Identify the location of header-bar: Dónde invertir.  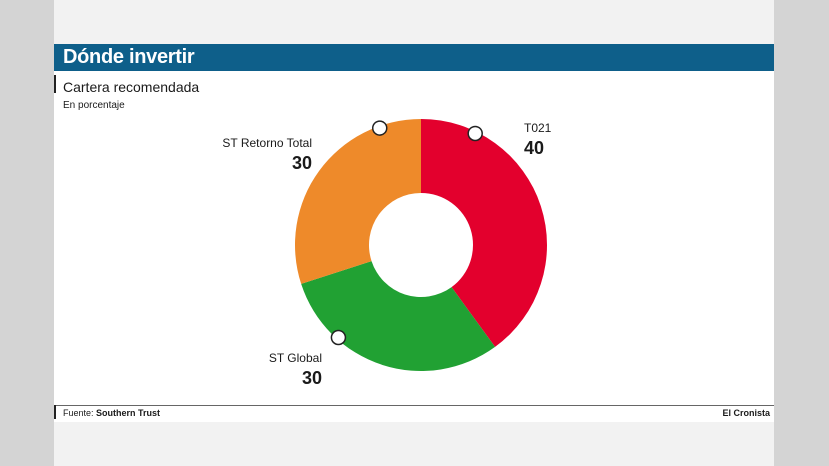
(414, 57).